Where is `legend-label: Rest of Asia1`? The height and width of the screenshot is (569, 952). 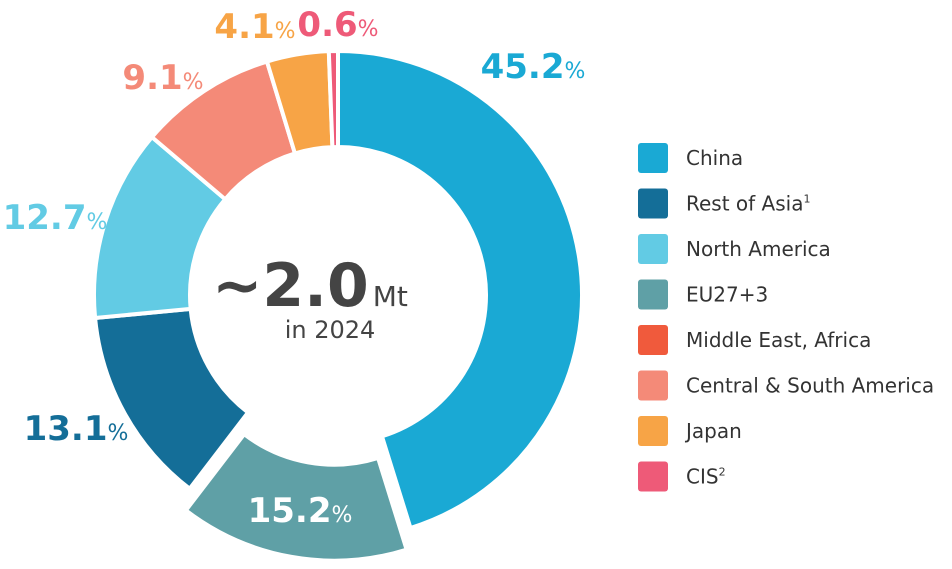
legend-label: Rest of Asia1 is located at coordinates (748, 204).